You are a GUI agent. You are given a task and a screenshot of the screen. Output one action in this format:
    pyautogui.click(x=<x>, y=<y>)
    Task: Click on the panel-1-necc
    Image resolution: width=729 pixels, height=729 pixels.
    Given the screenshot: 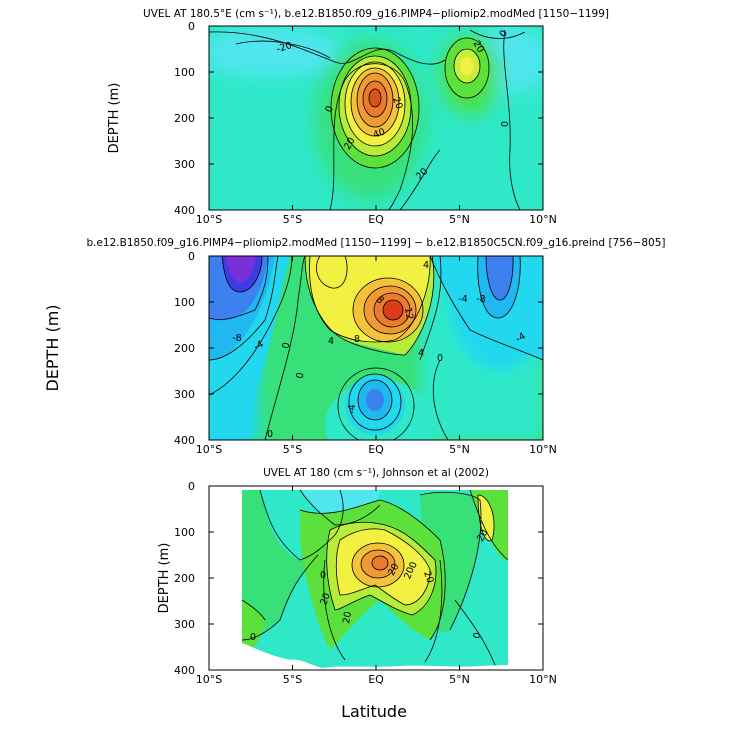 What is the action you would take?
    pyautogui.click(x=467, y=68)
    